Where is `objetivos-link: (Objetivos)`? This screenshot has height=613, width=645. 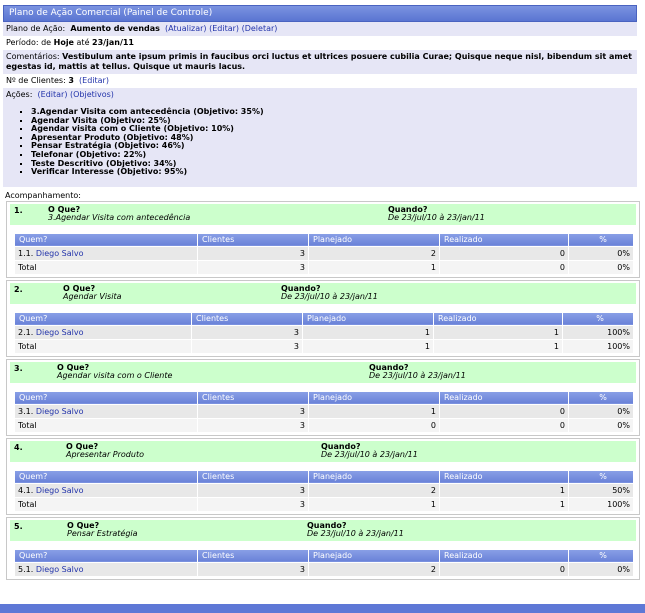 objetivos-link: (Objetivos) is located at coordinates (92, 94).